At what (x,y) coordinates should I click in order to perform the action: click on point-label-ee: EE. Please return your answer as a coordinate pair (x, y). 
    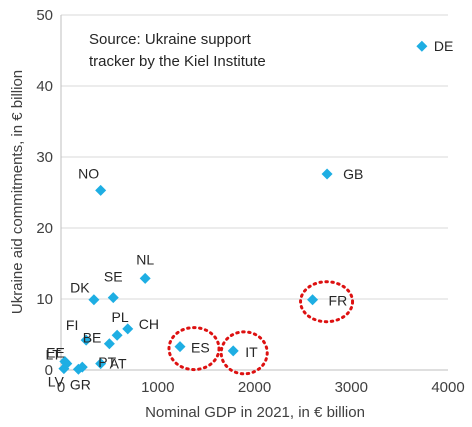
    Looking at the image, I should click on (55, 352).